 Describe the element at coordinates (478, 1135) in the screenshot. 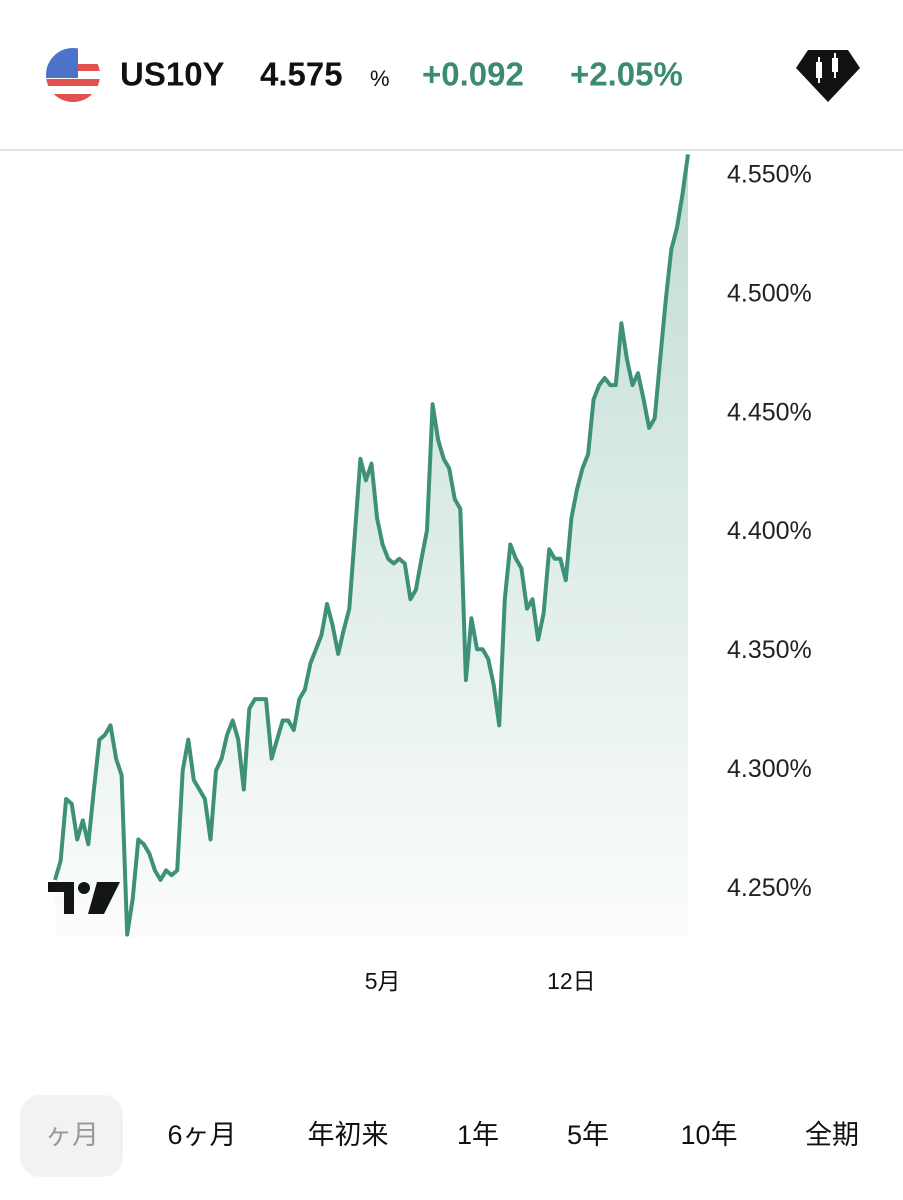

I see `range-tab: 1年` at that location.